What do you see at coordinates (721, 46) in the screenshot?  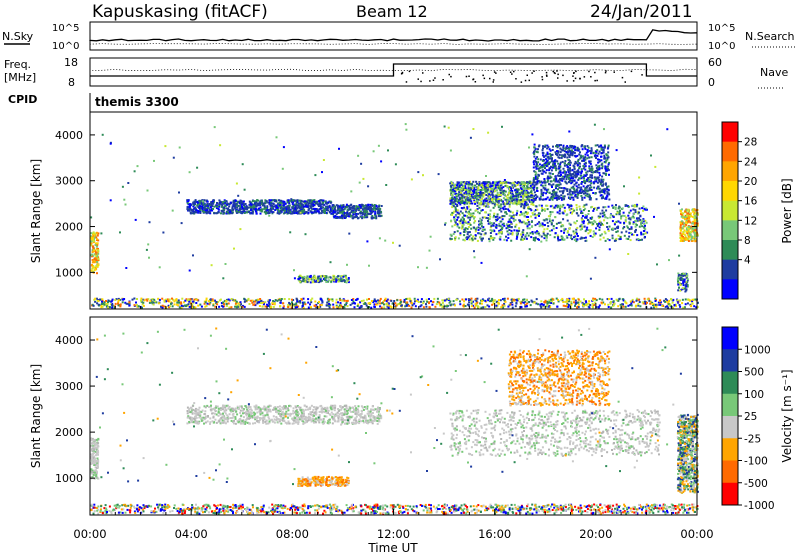 I see `nsearch-tick-bottom: 10^0` at bounding box center [721, 46].